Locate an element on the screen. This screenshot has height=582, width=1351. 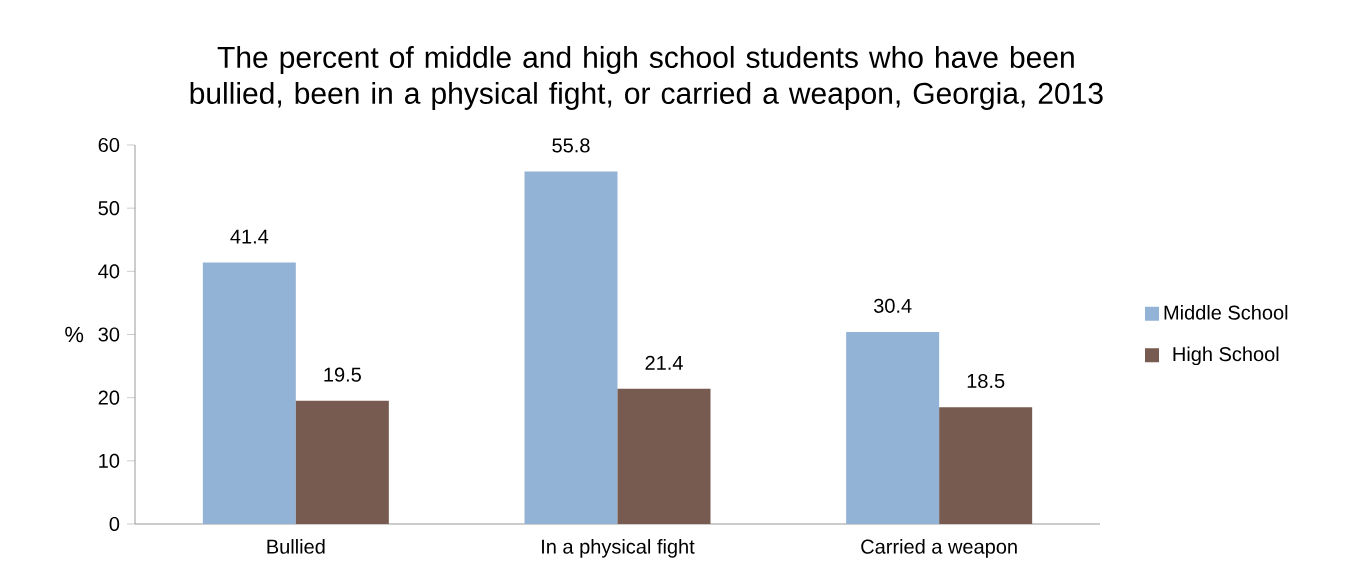
y-tick-label: 40 is located at coordinates (109, 271).